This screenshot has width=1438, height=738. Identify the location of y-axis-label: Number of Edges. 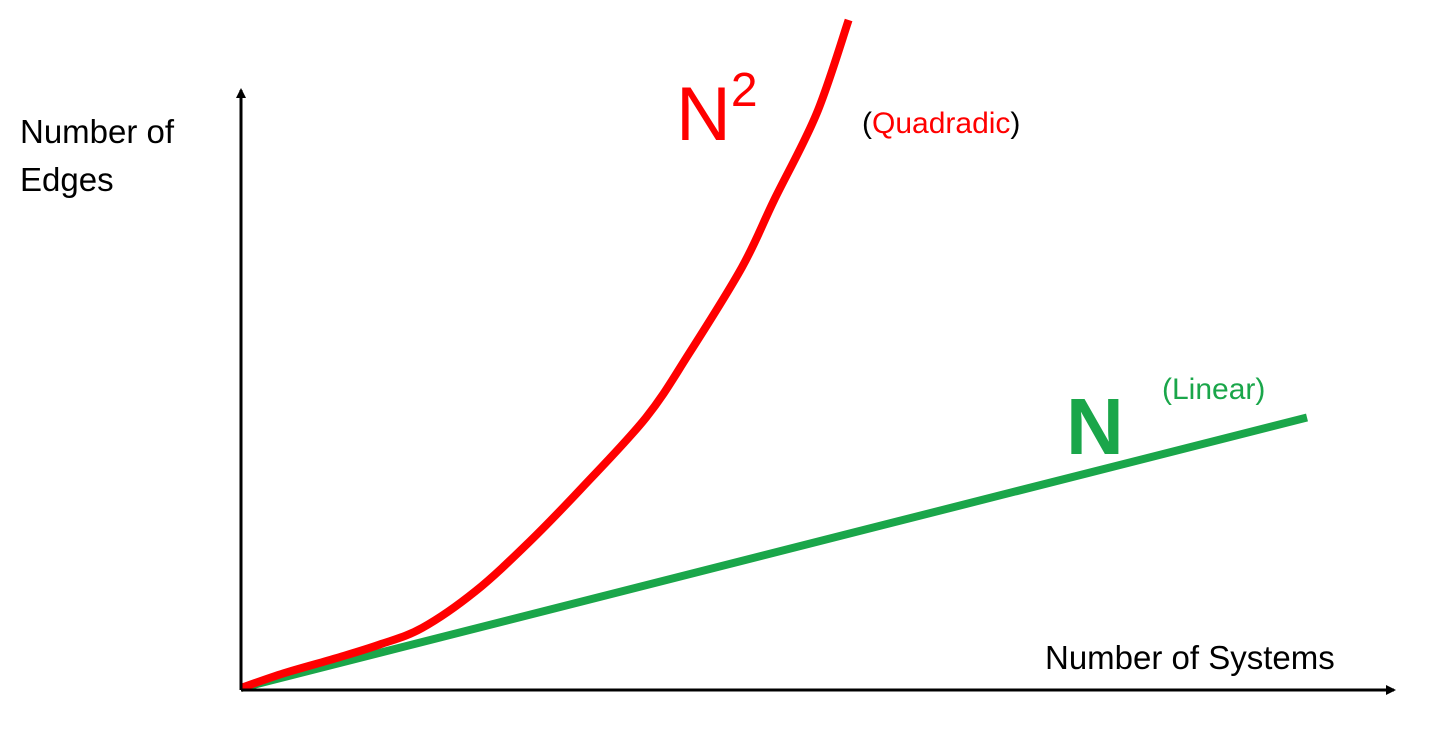
(97, 156).